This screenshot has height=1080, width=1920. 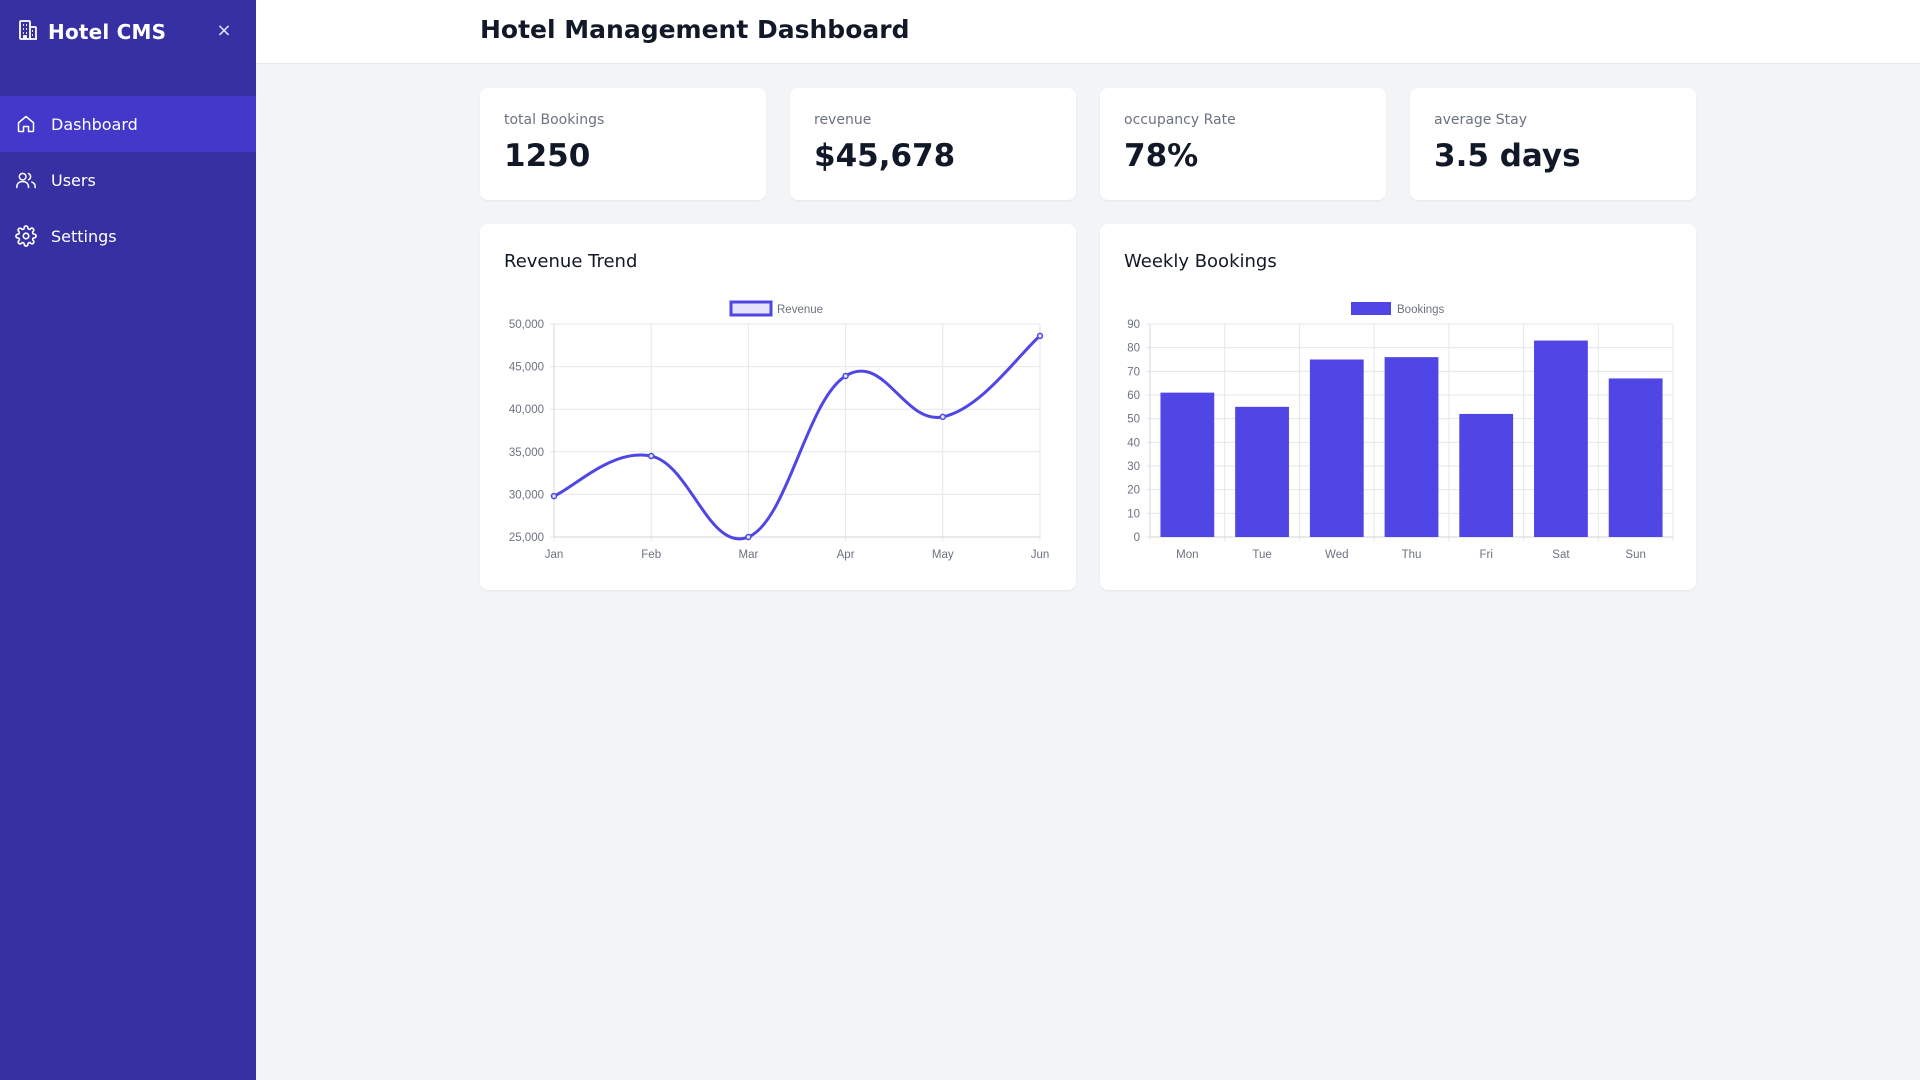 I want to click on sidebar-item-users: Users, so click(x=128, y=180).